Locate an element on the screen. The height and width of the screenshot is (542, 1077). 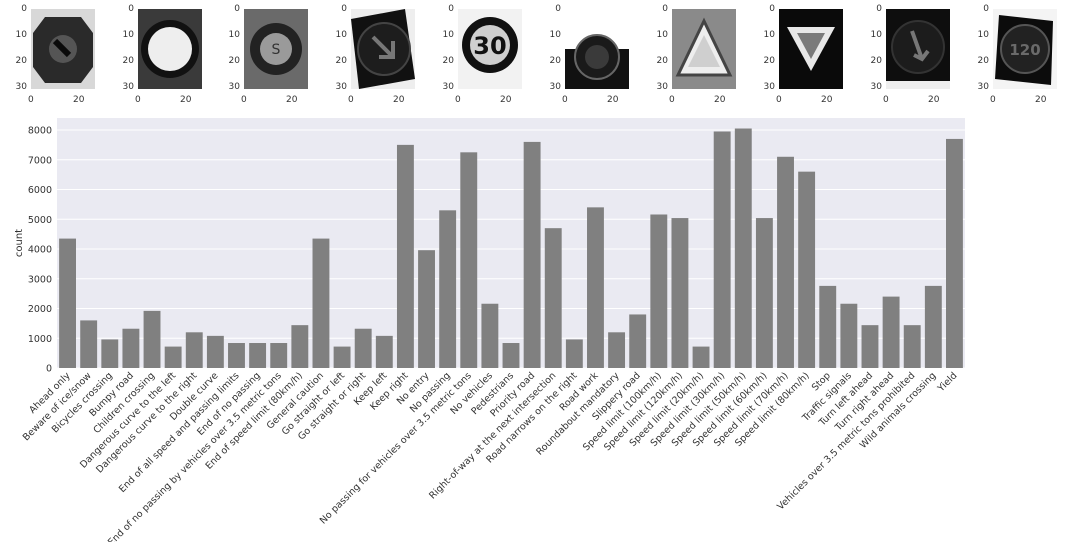
y-tick-label: 7000 is located at coordinates (40, 160).